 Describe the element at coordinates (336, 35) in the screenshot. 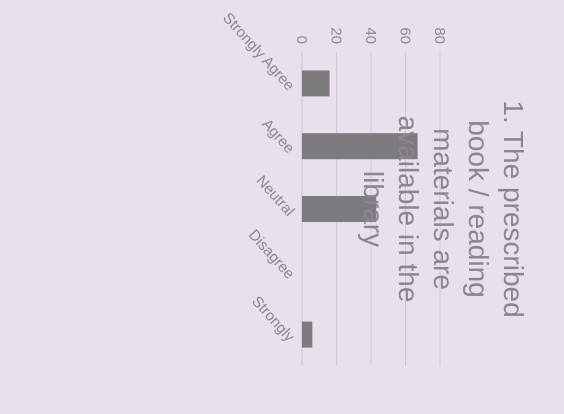

I see `y-tick-label: 20` at that location.